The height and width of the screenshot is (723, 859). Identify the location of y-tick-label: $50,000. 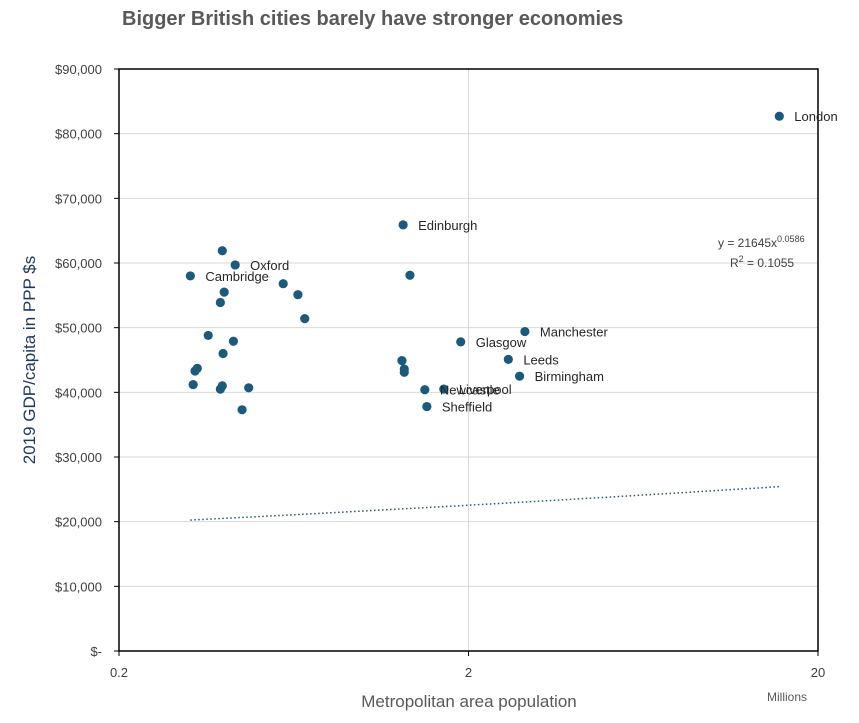
(78, 328).